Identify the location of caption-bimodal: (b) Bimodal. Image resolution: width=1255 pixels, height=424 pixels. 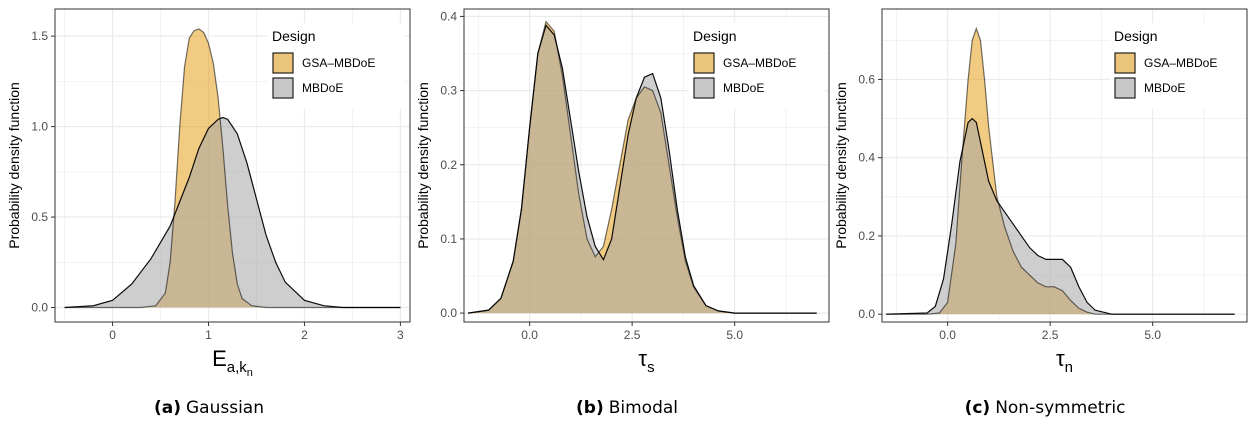
(627, 408).